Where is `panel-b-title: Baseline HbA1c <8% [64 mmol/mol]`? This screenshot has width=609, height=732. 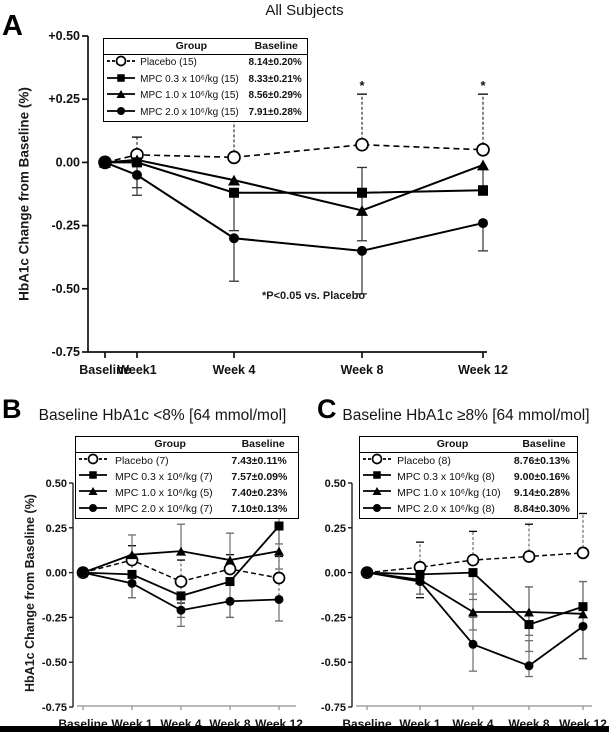
panel-b-title: Baseline HbA1c <8% [64 mmol/mol] is located at coordinates (162, 415).